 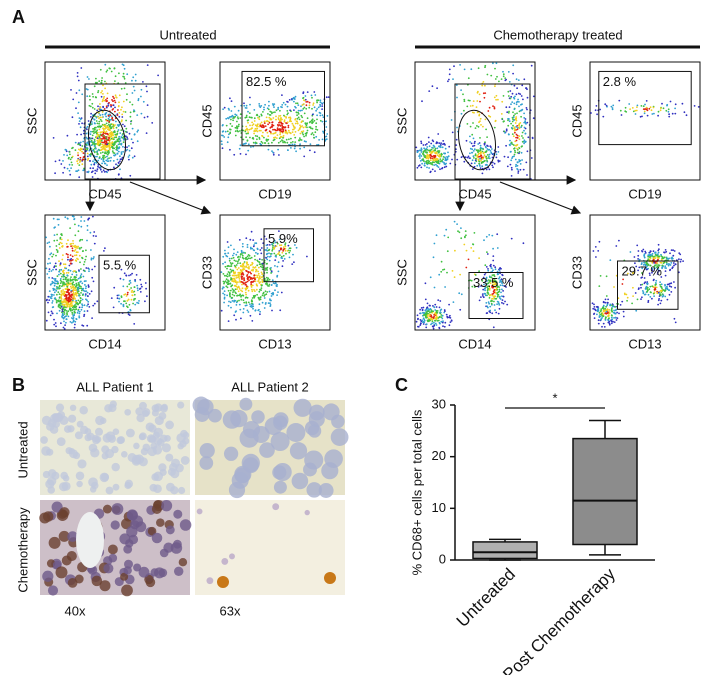 I want to click on gate-percent: 29.7 %, so click(x=642, y=270).